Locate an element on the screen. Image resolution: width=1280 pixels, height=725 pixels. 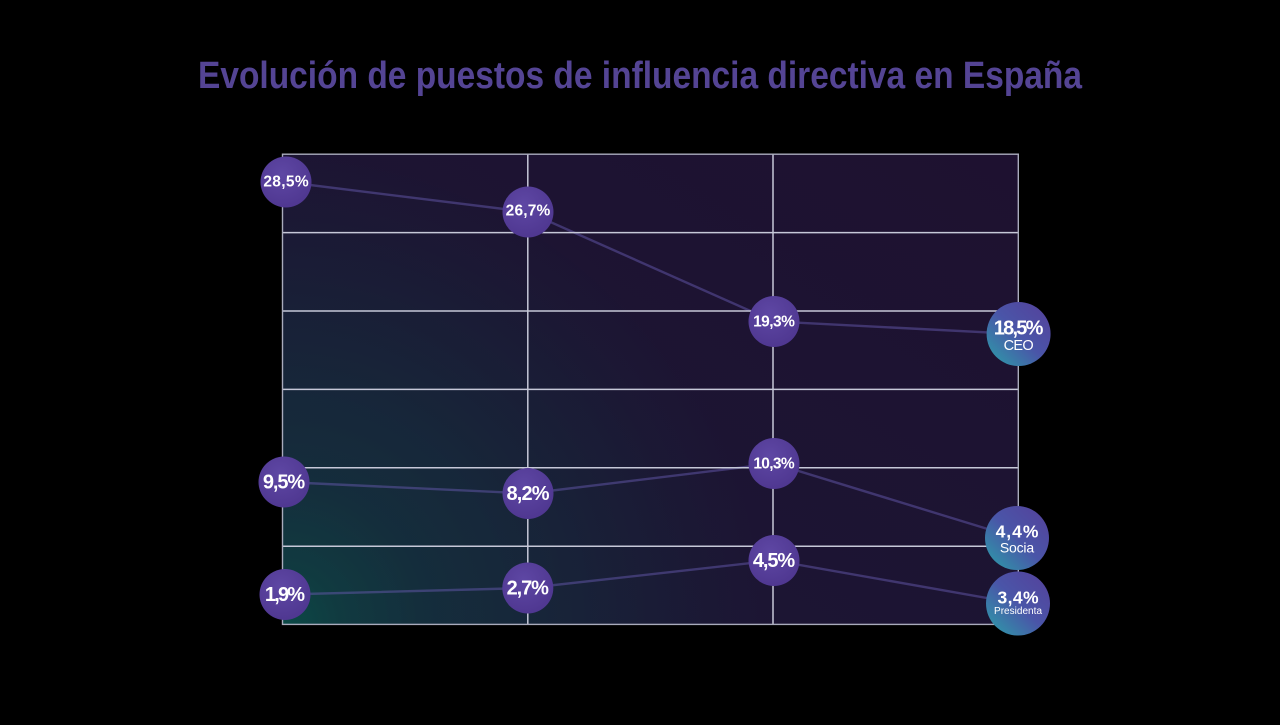
svg-text: 3,4% is located at coordinates (1018, 597).